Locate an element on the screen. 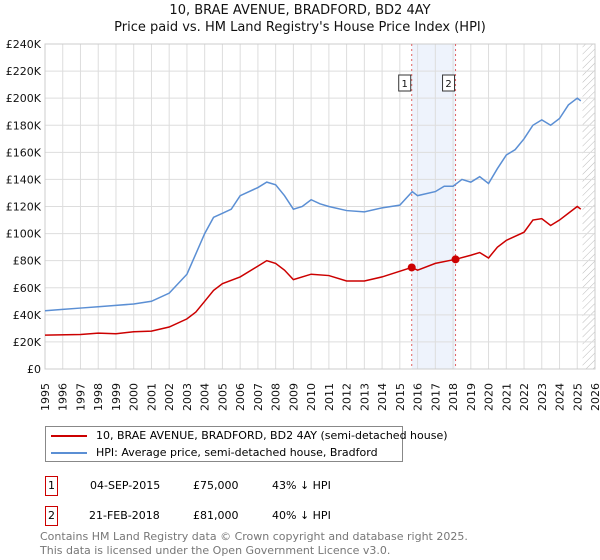 The image size is (600, 560). y-tick-label: £100K is located at coordinates (24, 234).